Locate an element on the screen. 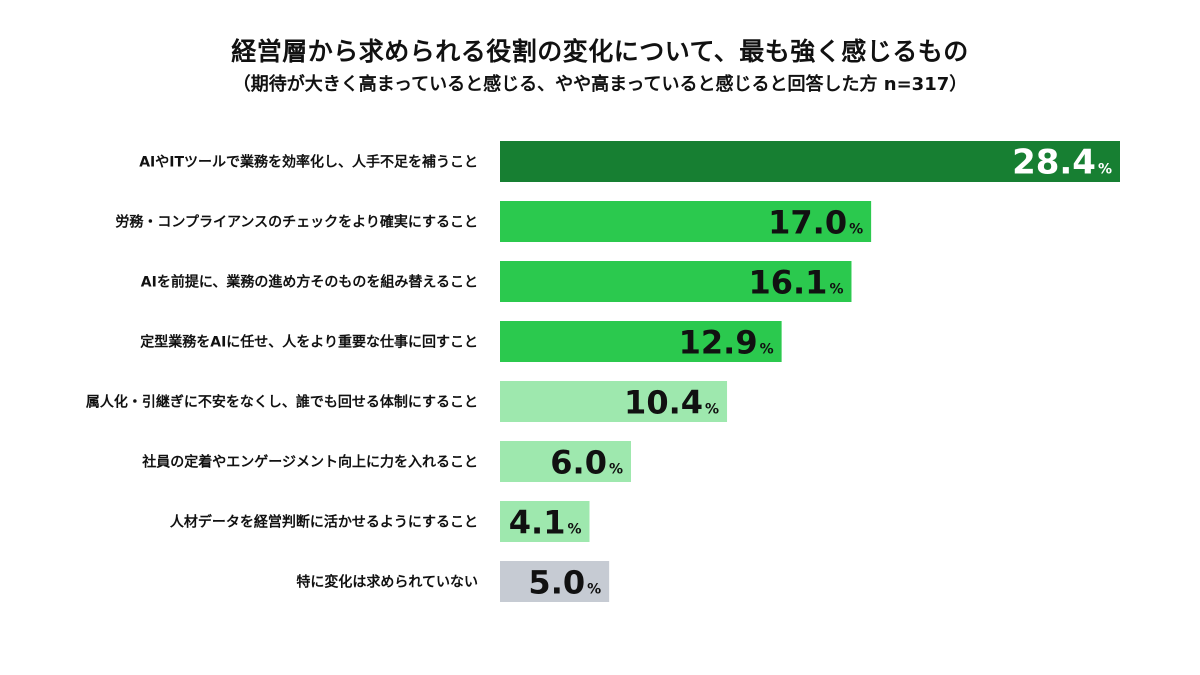  data-label: 12.9% is located at coordinates (726, 343).